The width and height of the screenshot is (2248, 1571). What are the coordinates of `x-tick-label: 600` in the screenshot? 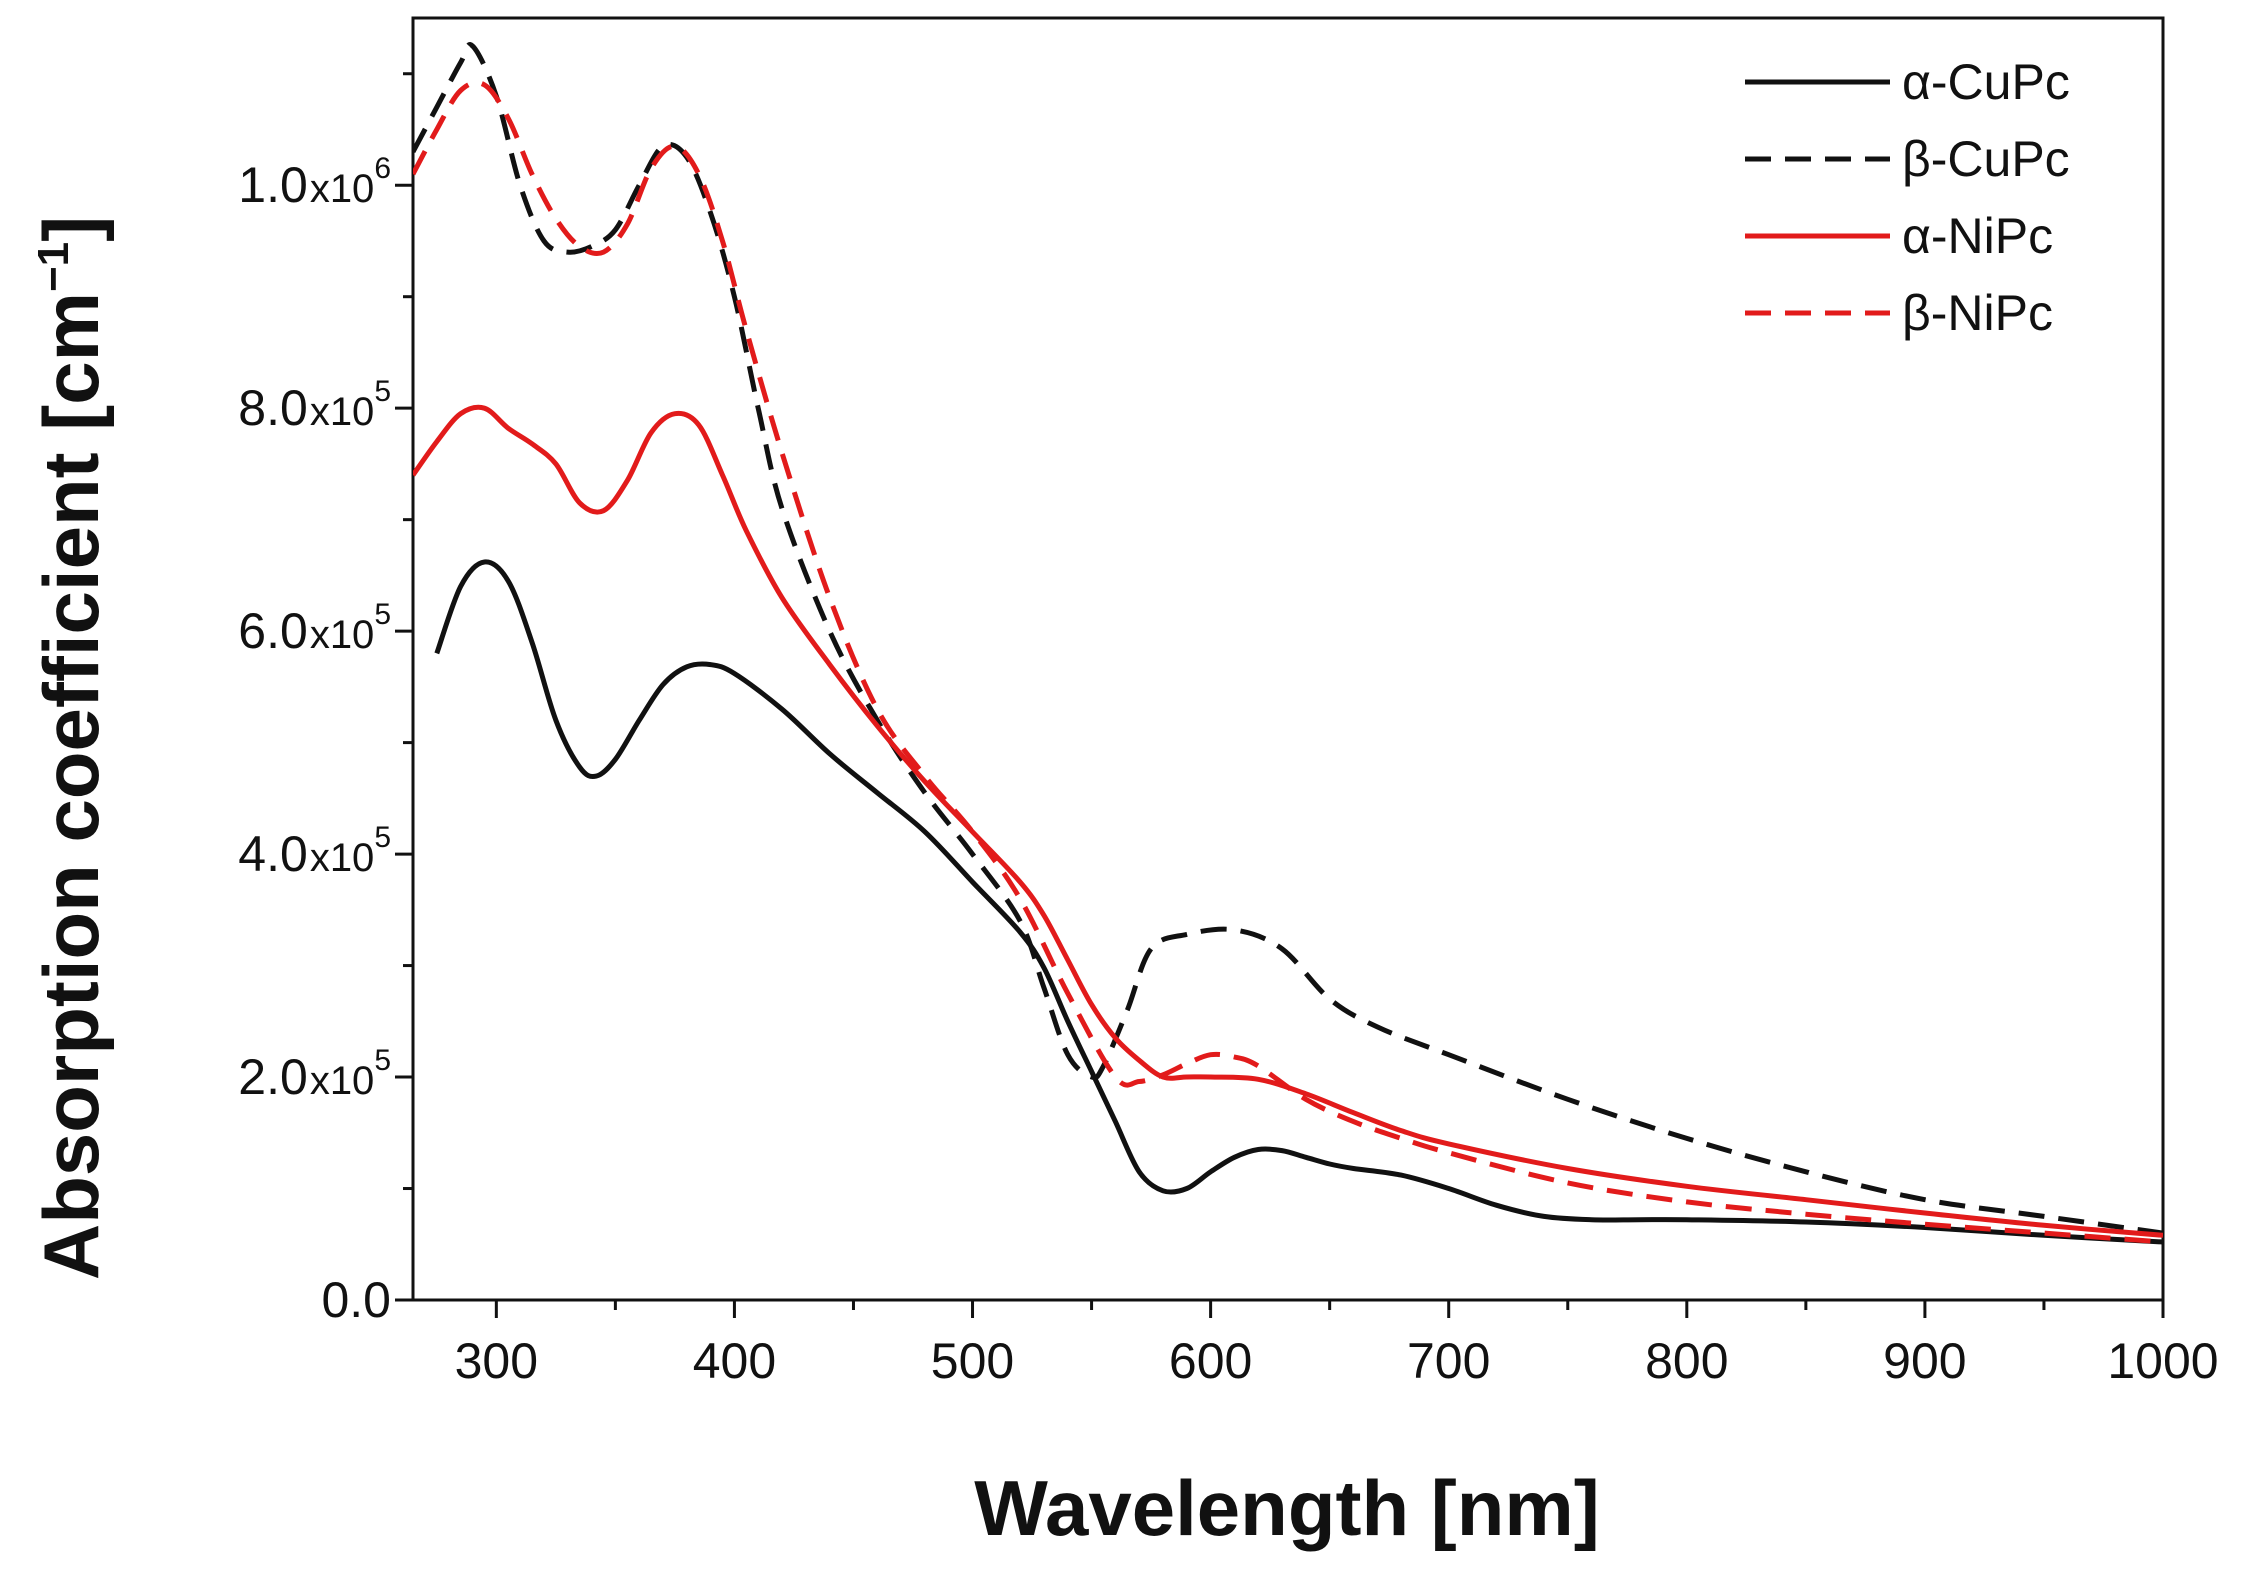 It's located at (1210, 1361).